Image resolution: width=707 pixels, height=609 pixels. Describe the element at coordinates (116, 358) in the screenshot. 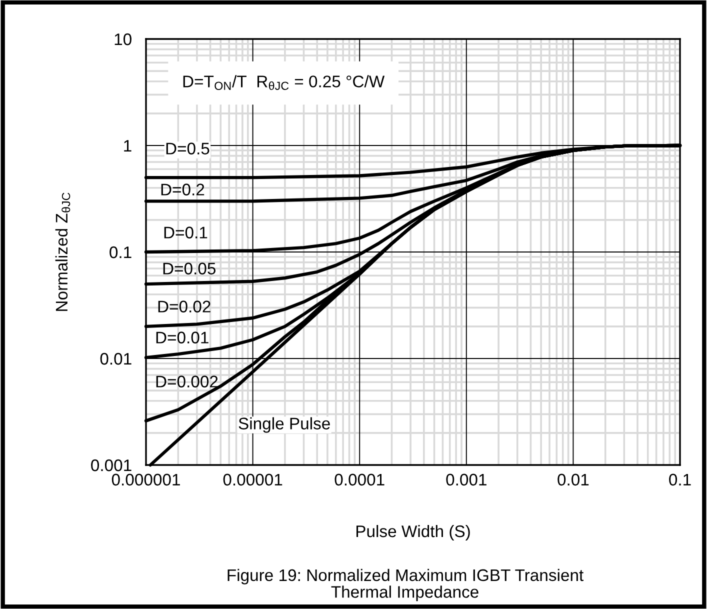

I see `y-tick-label: 0.01` at that location.